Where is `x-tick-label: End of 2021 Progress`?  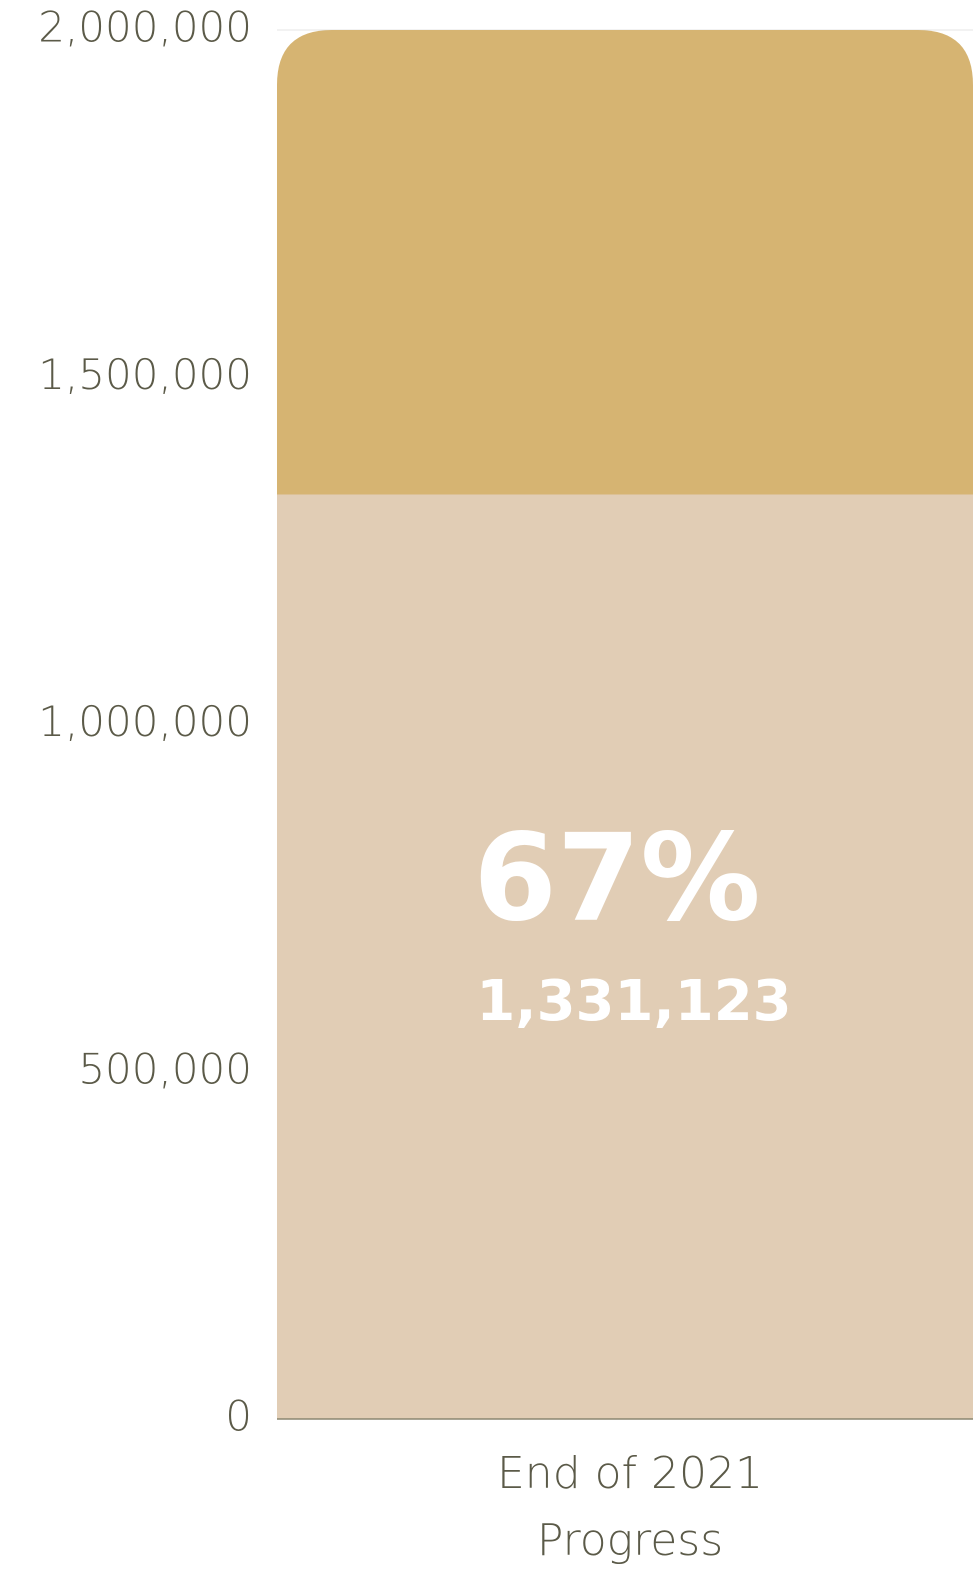 x-tick-label: End of 2021 Progress is located at coordinates (630, 1507).